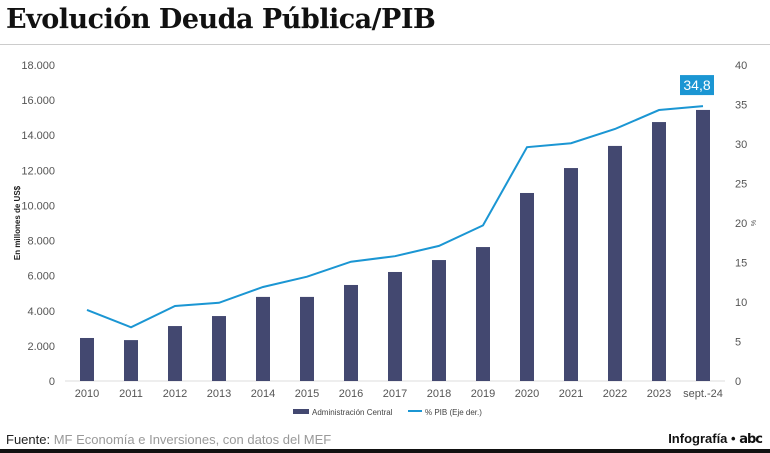  Describe the element at coordinates (131, 394) in the screenshot. I see `x-tick-label: 2011` at that location.